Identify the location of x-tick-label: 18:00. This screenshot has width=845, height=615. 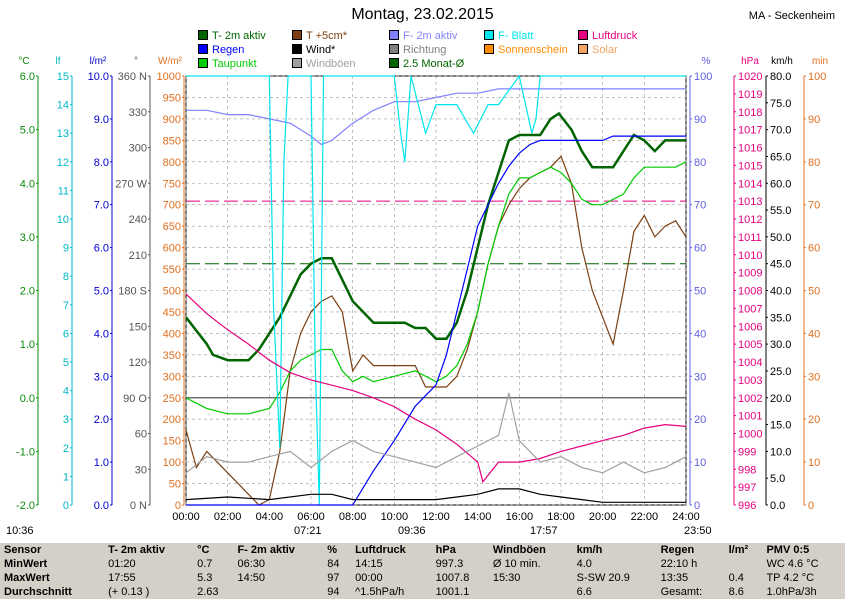
(561, 517).